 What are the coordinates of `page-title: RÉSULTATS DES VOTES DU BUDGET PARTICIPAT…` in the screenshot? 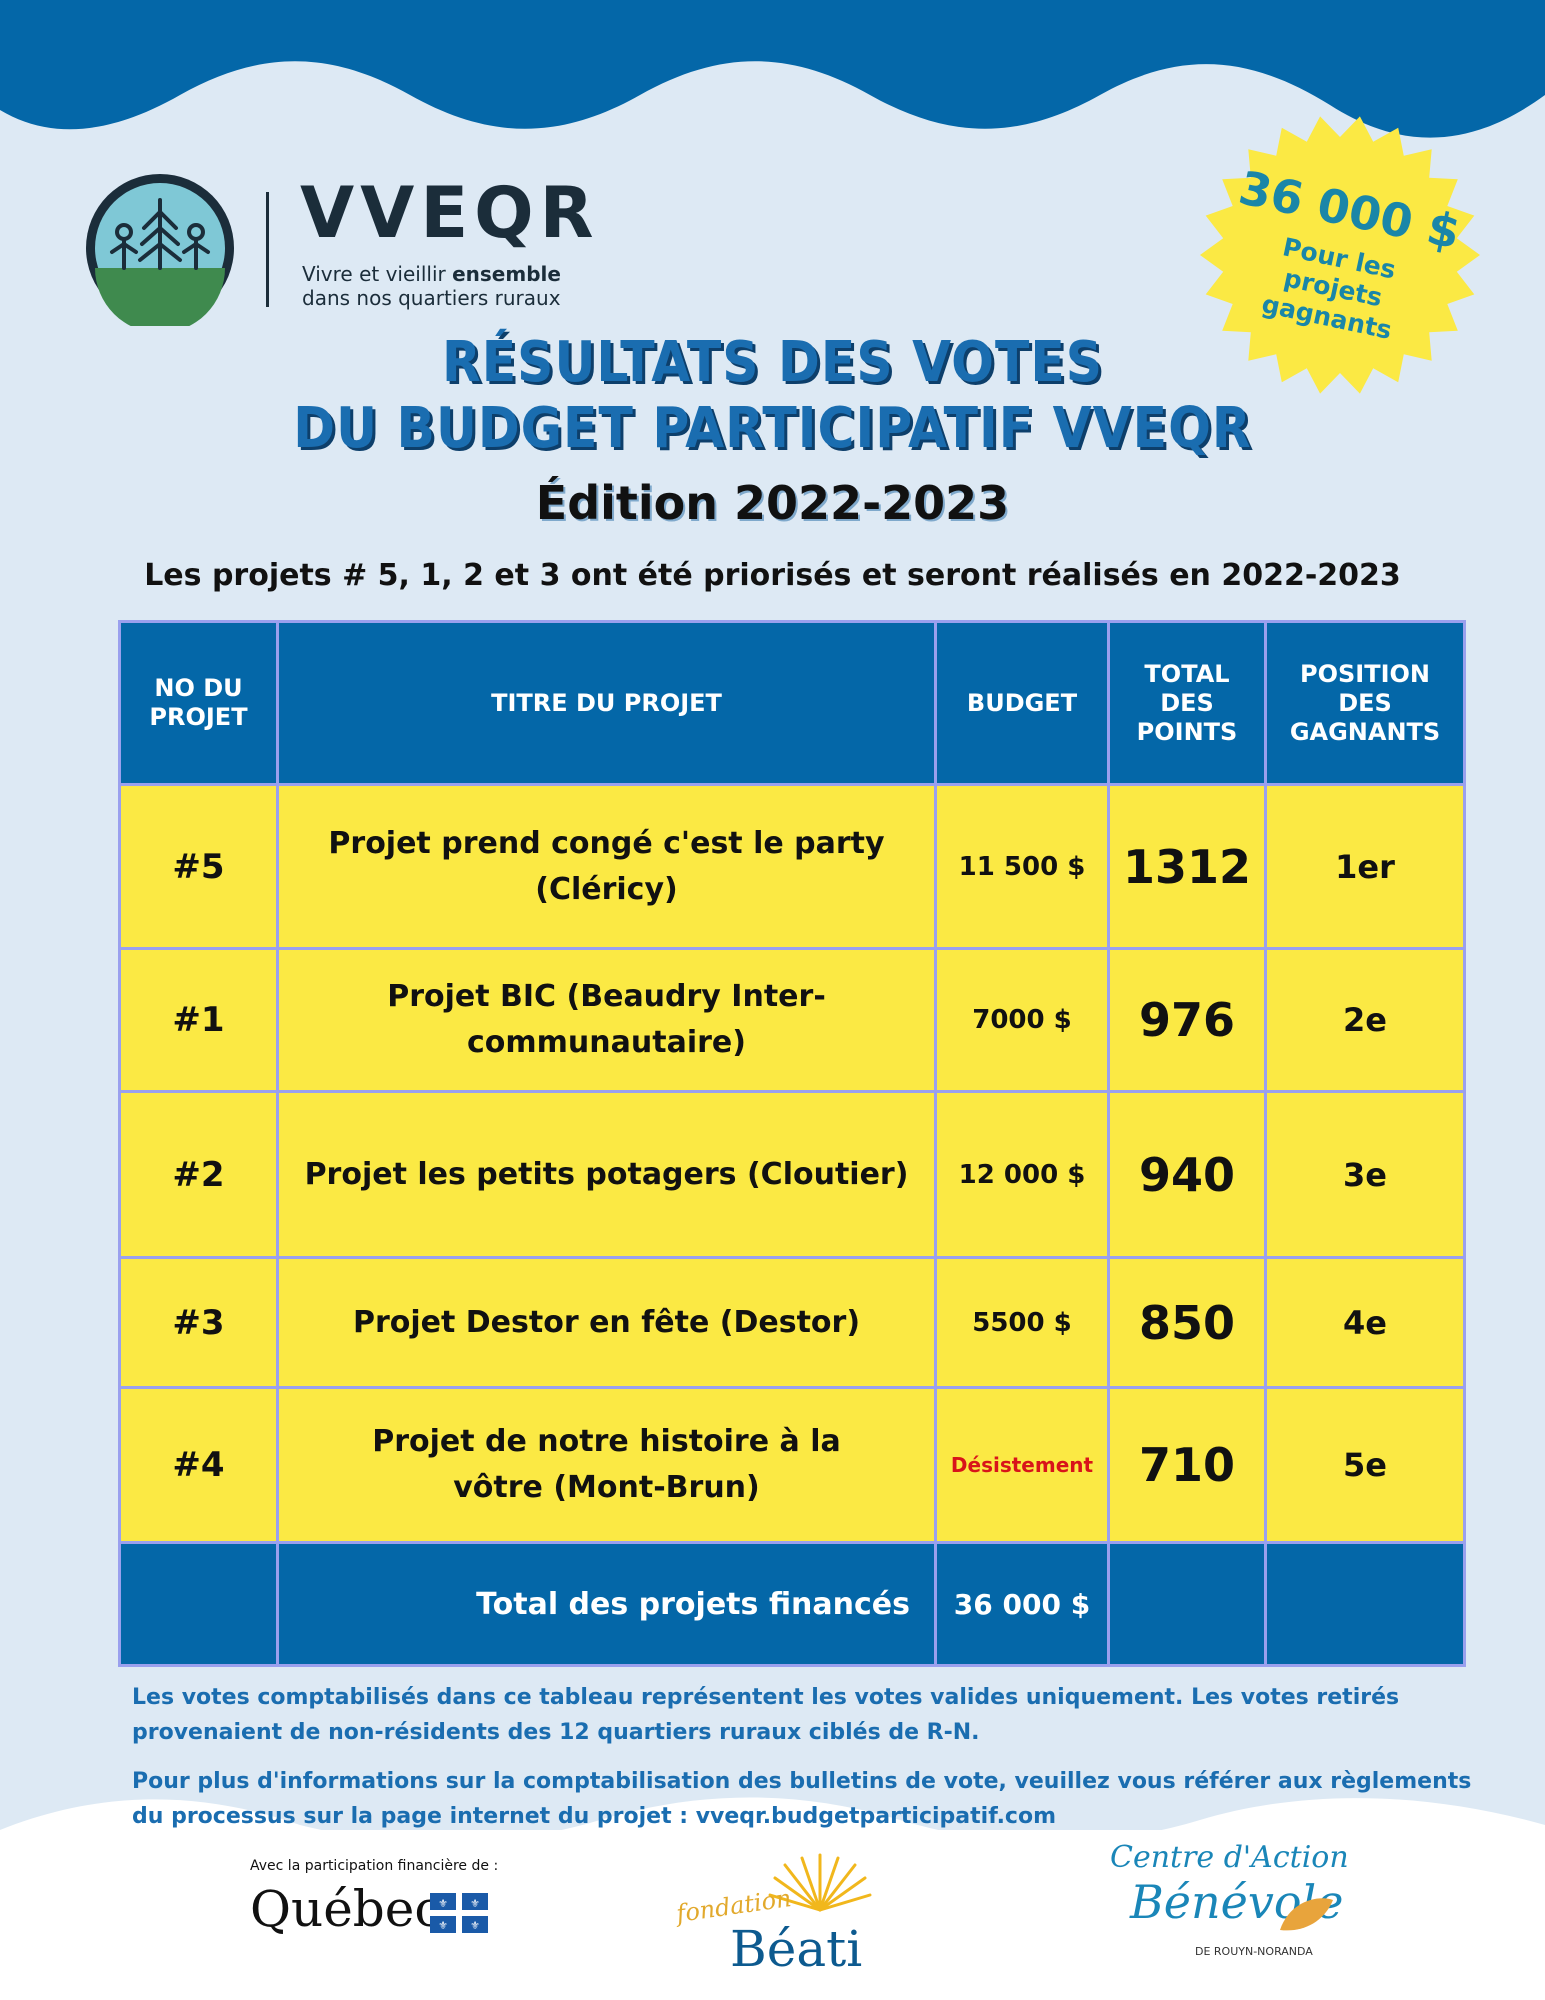 It's located at (772, 396).